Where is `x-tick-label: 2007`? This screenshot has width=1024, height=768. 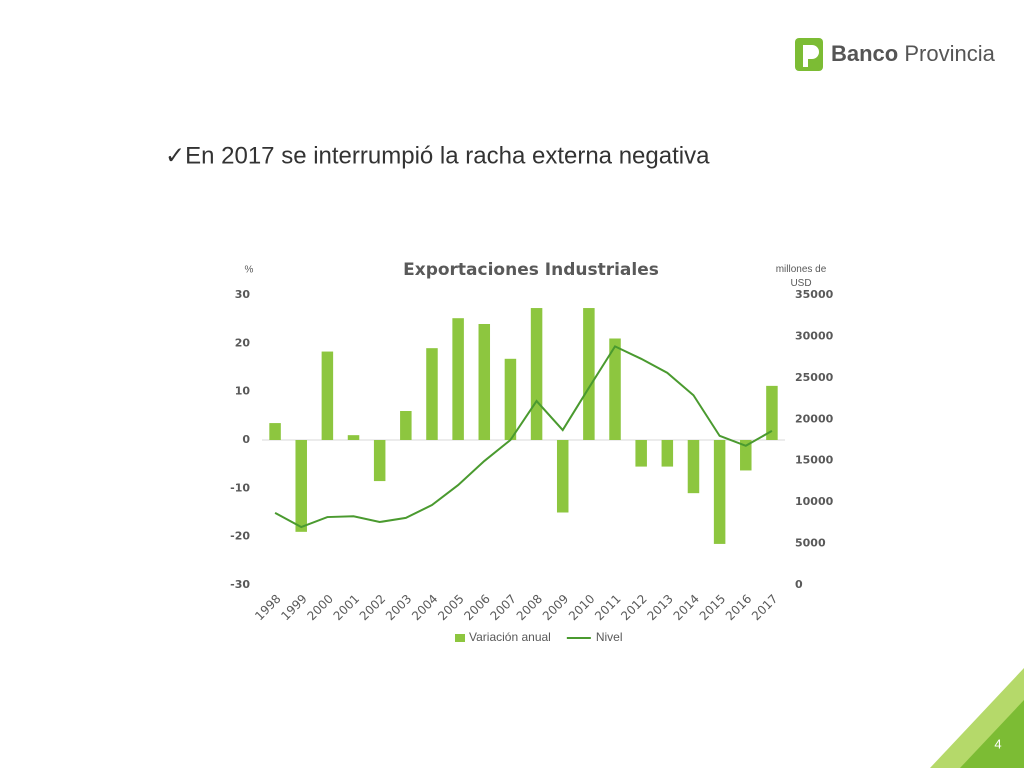
x-tick-label: 2007 is located at coordinates (503, 607).